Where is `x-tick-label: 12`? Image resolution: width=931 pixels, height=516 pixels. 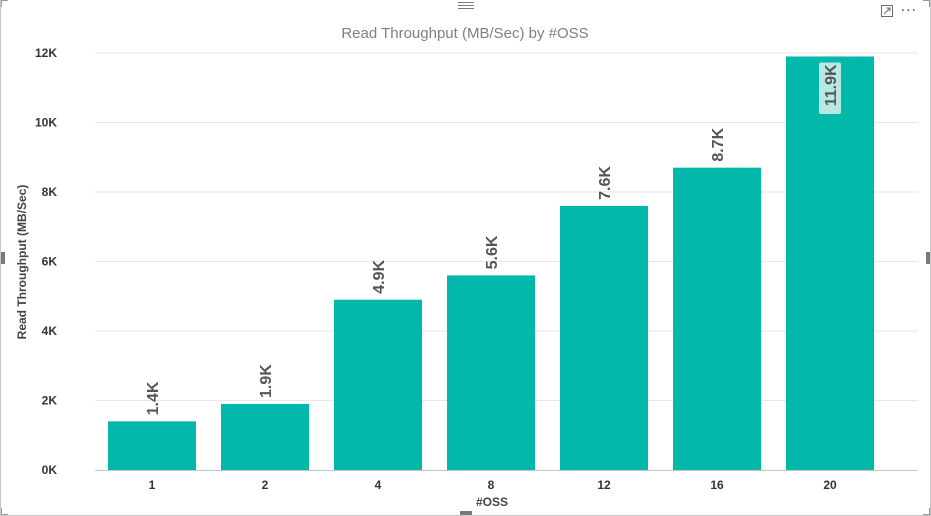 x-tick-label: 12 is located at coordinates (604, 485).